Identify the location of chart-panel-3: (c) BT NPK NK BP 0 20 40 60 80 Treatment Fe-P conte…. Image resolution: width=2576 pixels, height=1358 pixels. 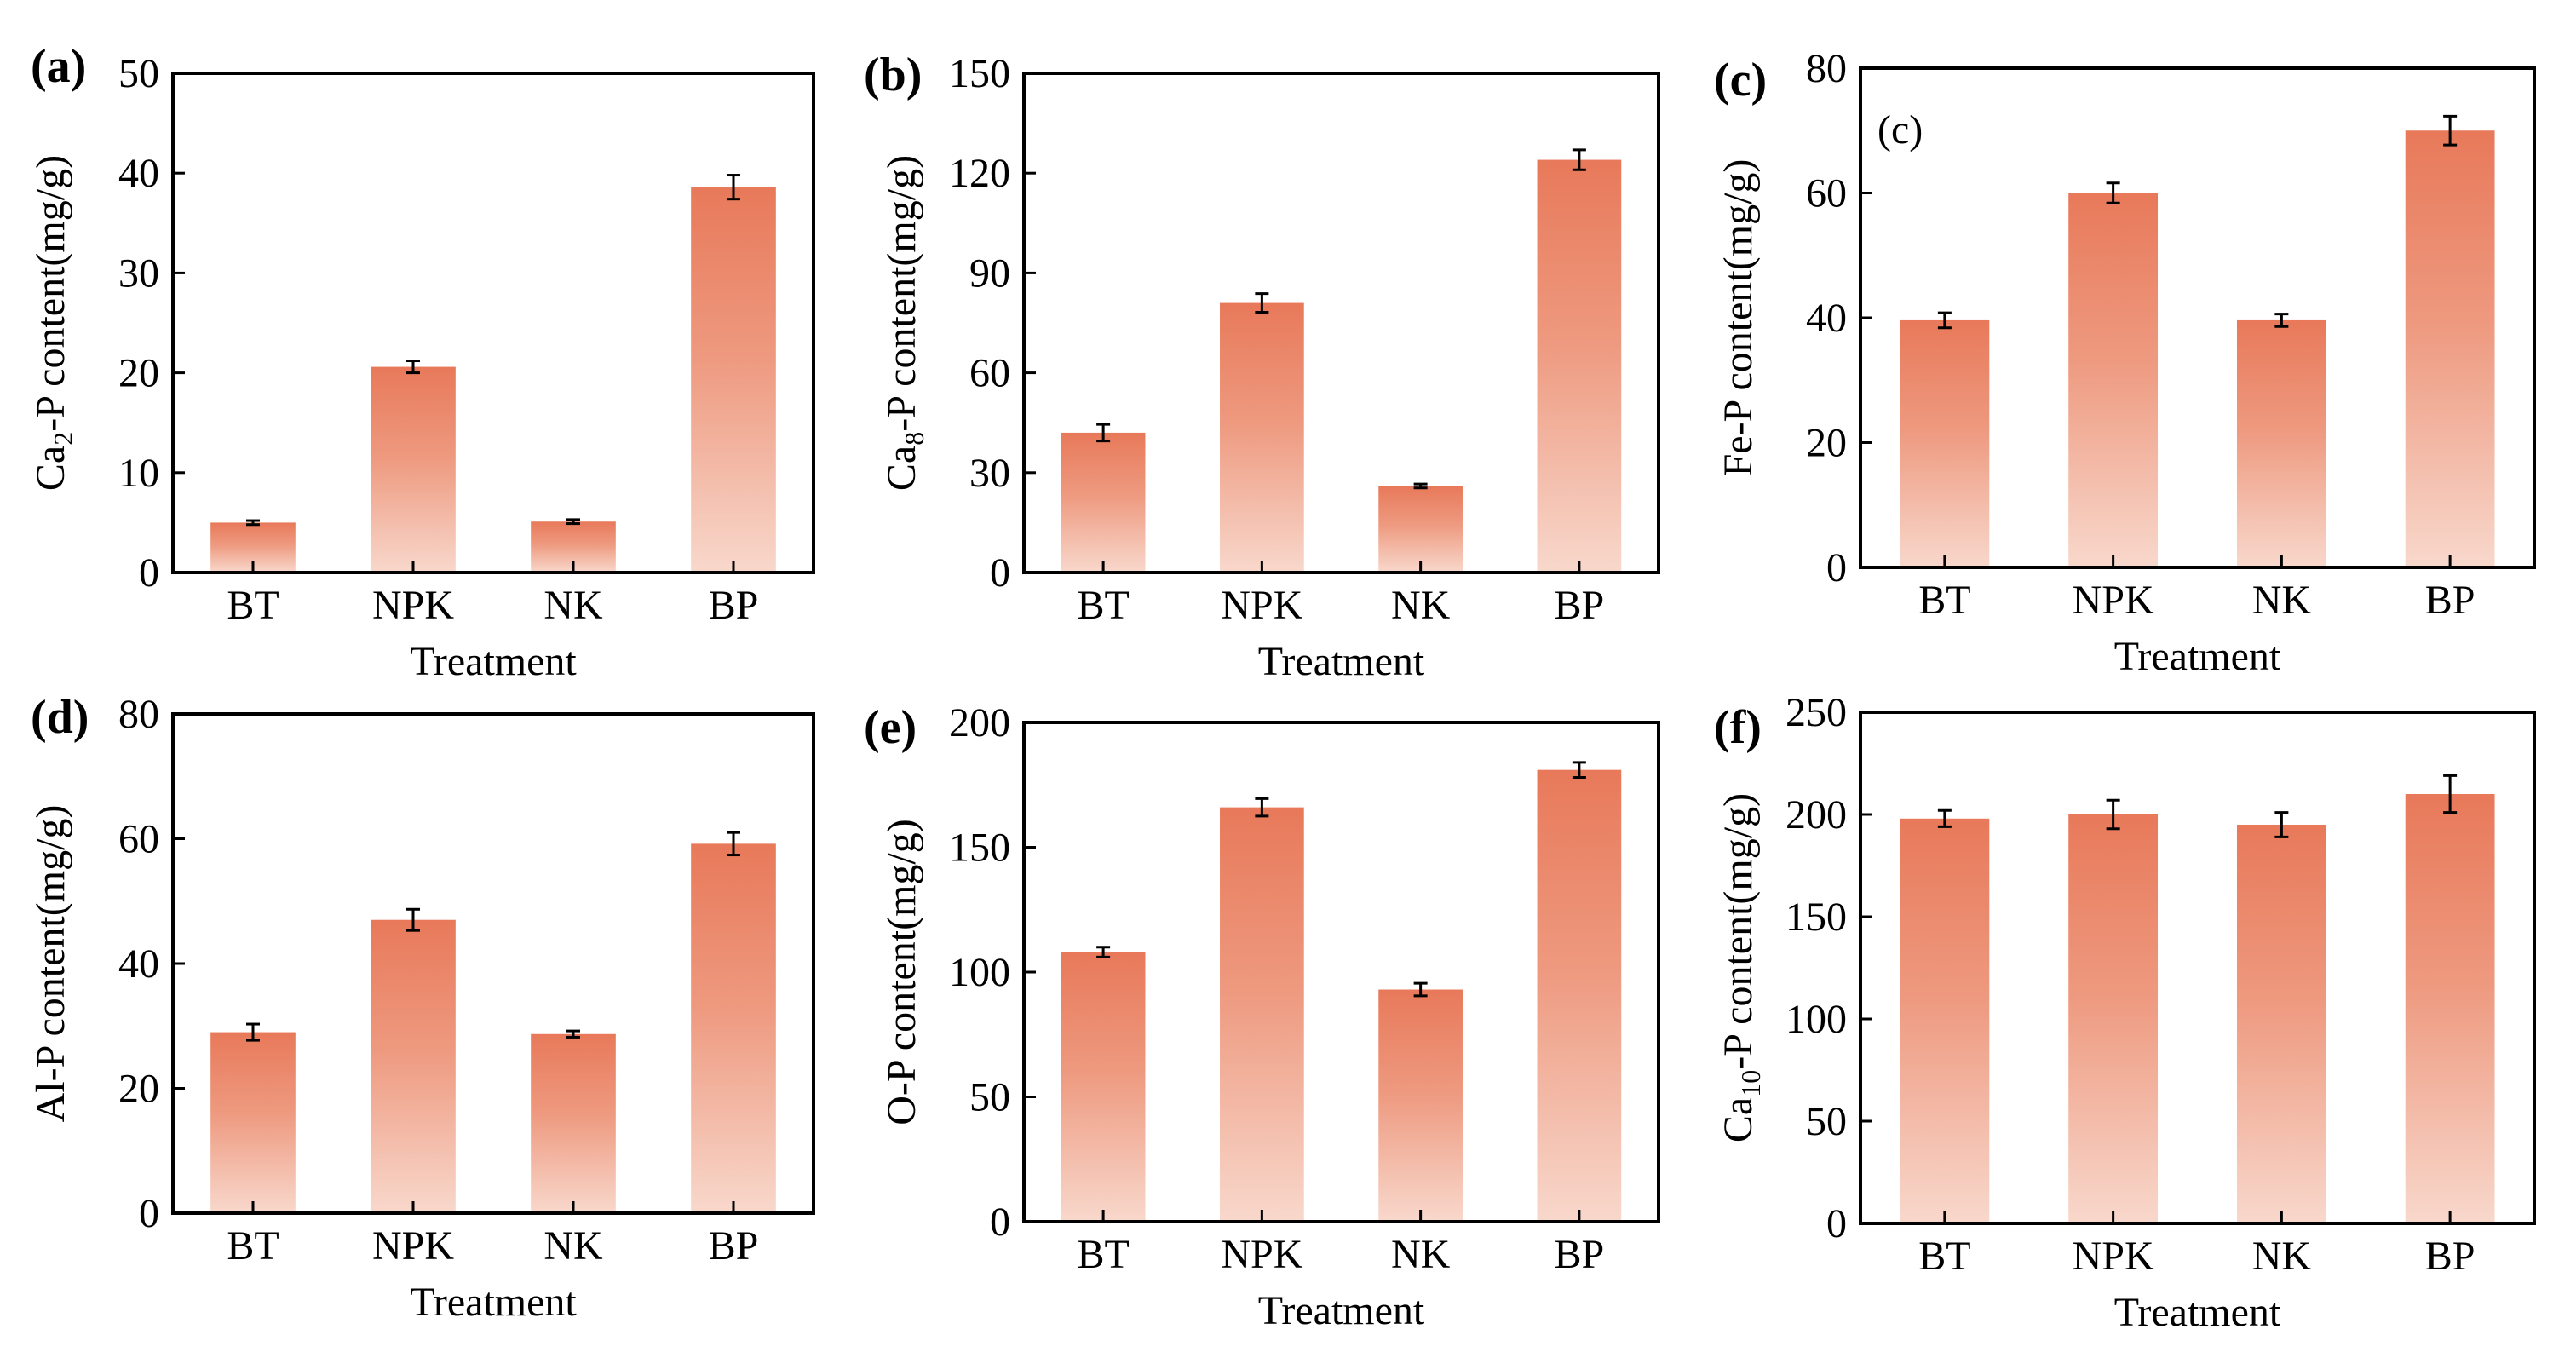
(2125, 362).